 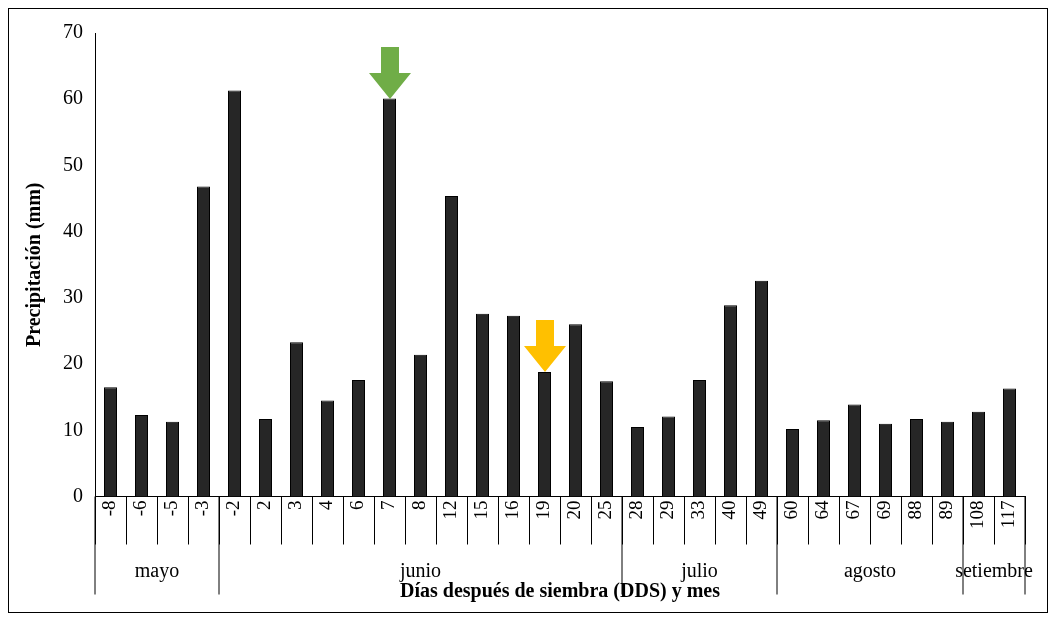 I want to click on x-tick-label: 49, so click(x=760, y=510).